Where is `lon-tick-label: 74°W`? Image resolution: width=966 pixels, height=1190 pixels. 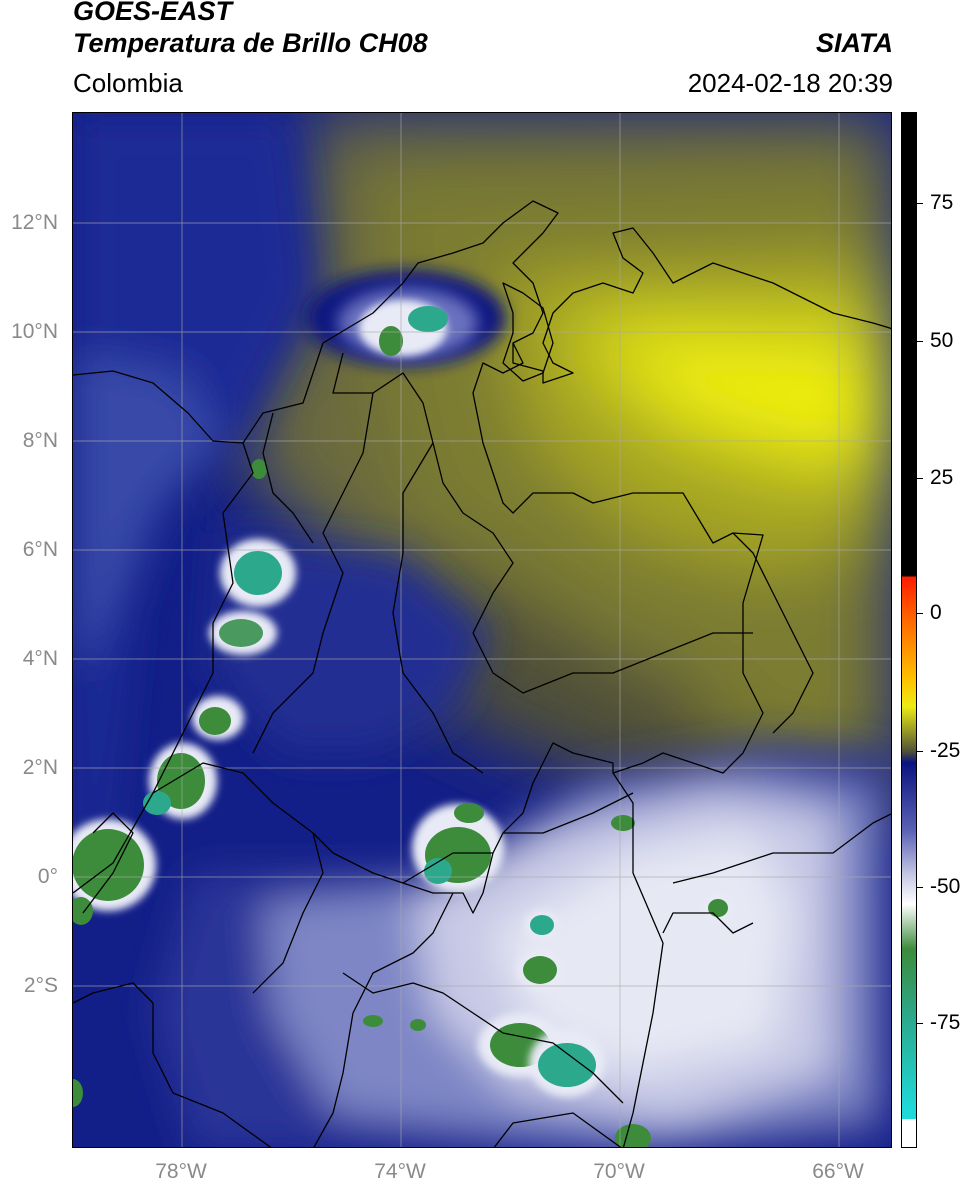 lon-tick-label: 74°W is located at coordinates (400, 1171).